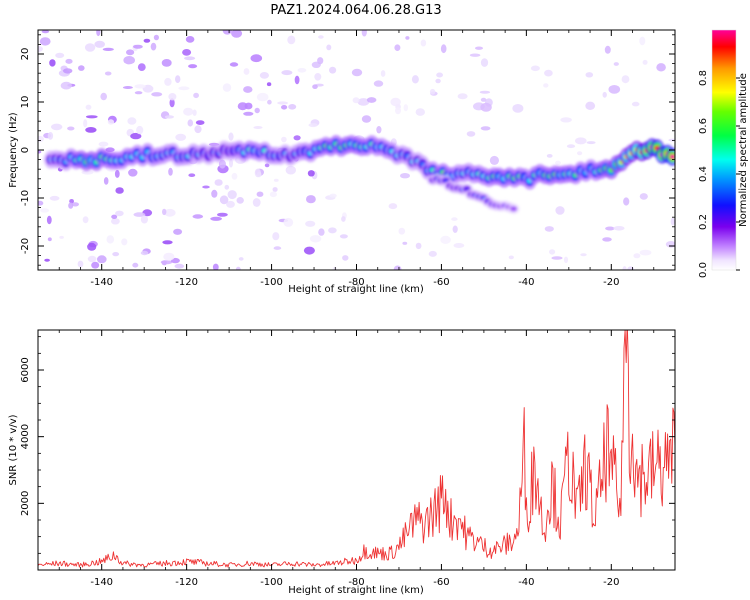 The height and width of the screenshot is (600, 750). What do you see at coordinates (703, 270) in the screenshot?
I see `colorbar-tick-label: 0.0` at bounding box center [703, 270].